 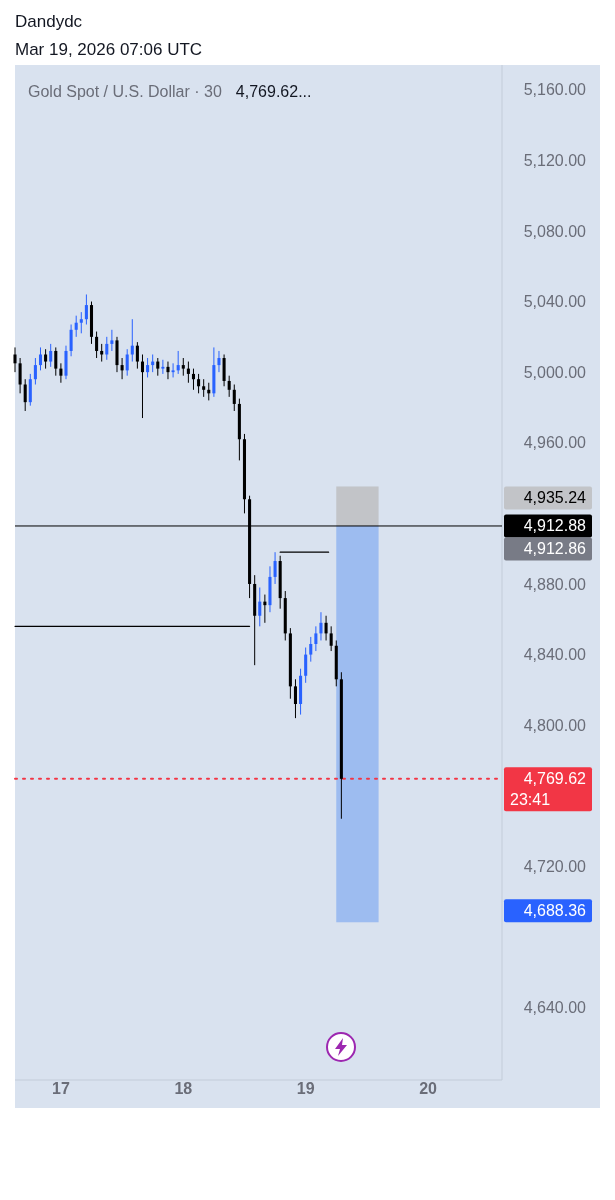 What do you see at coordinates (555, 231) in the screenshot?
I see `y-tick-label: 5,080.00` at bounding box center [555, 231].